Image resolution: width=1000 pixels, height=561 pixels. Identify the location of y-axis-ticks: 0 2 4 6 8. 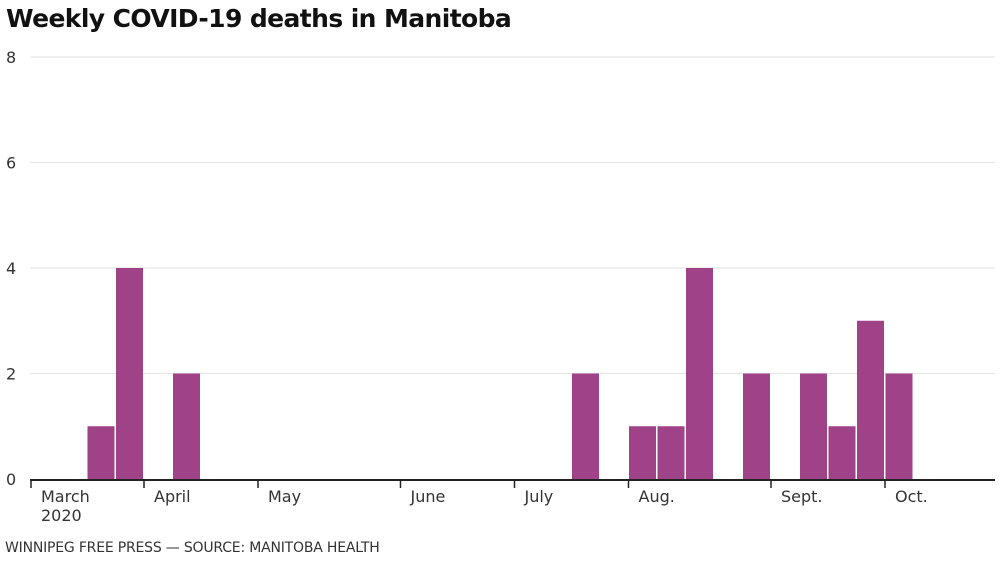
(11, 268).